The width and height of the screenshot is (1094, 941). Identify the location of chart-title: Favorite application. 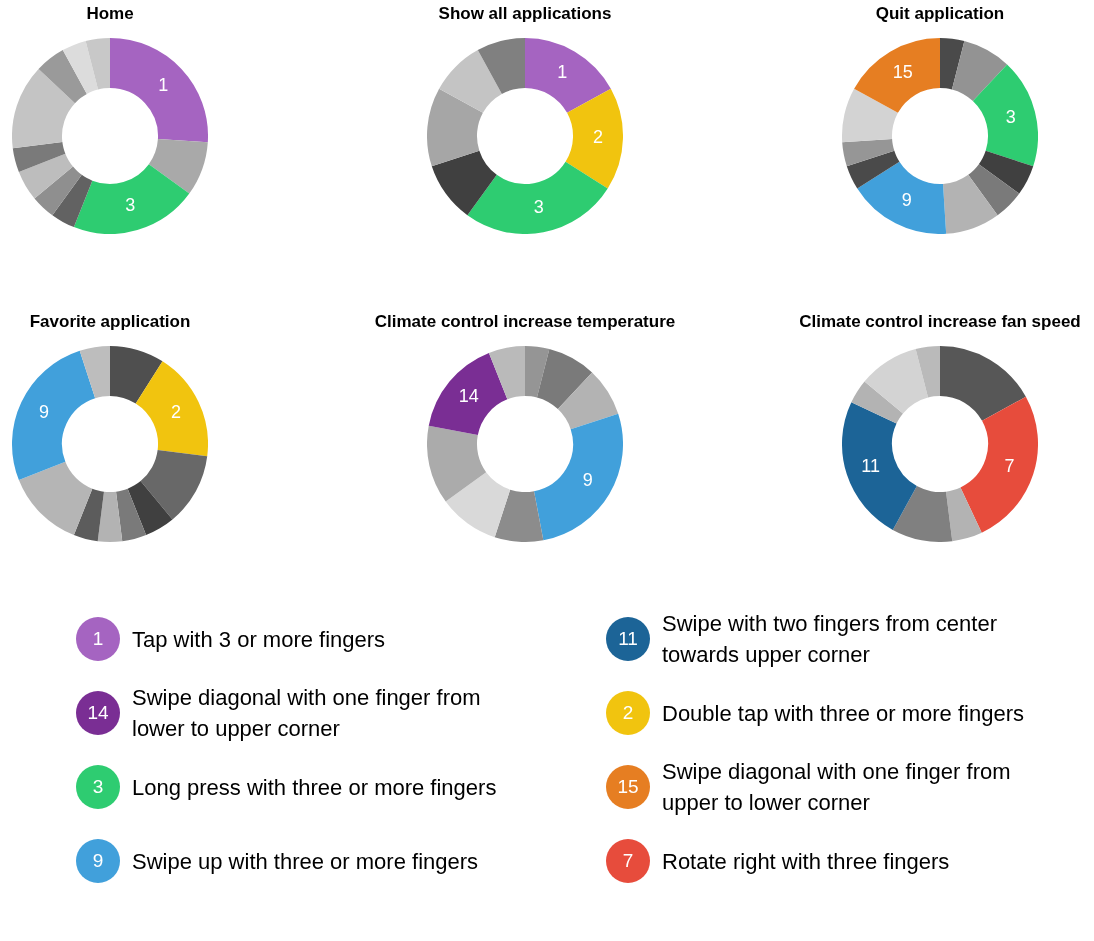
(110, 322).